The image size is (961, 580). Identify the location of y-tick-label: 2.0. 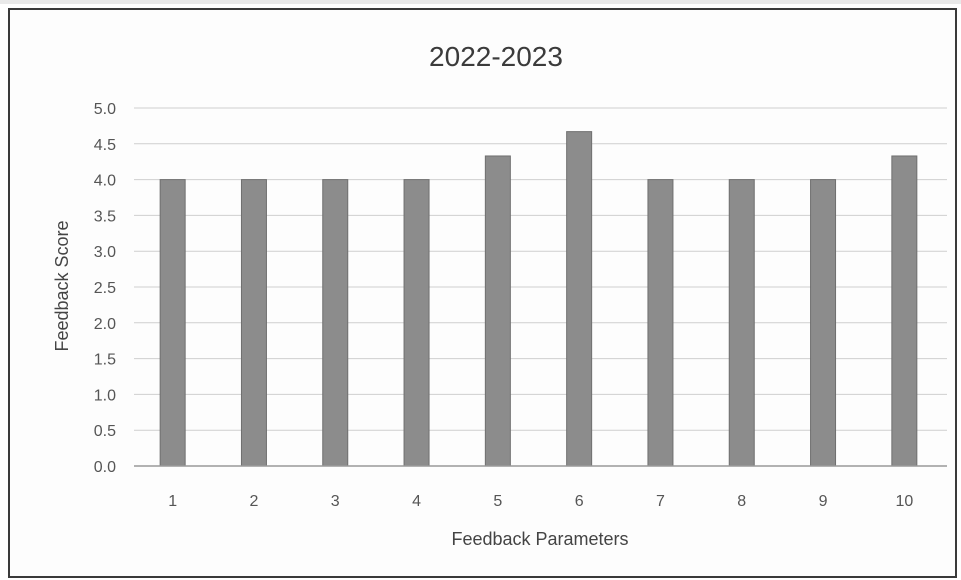
(105, 324).